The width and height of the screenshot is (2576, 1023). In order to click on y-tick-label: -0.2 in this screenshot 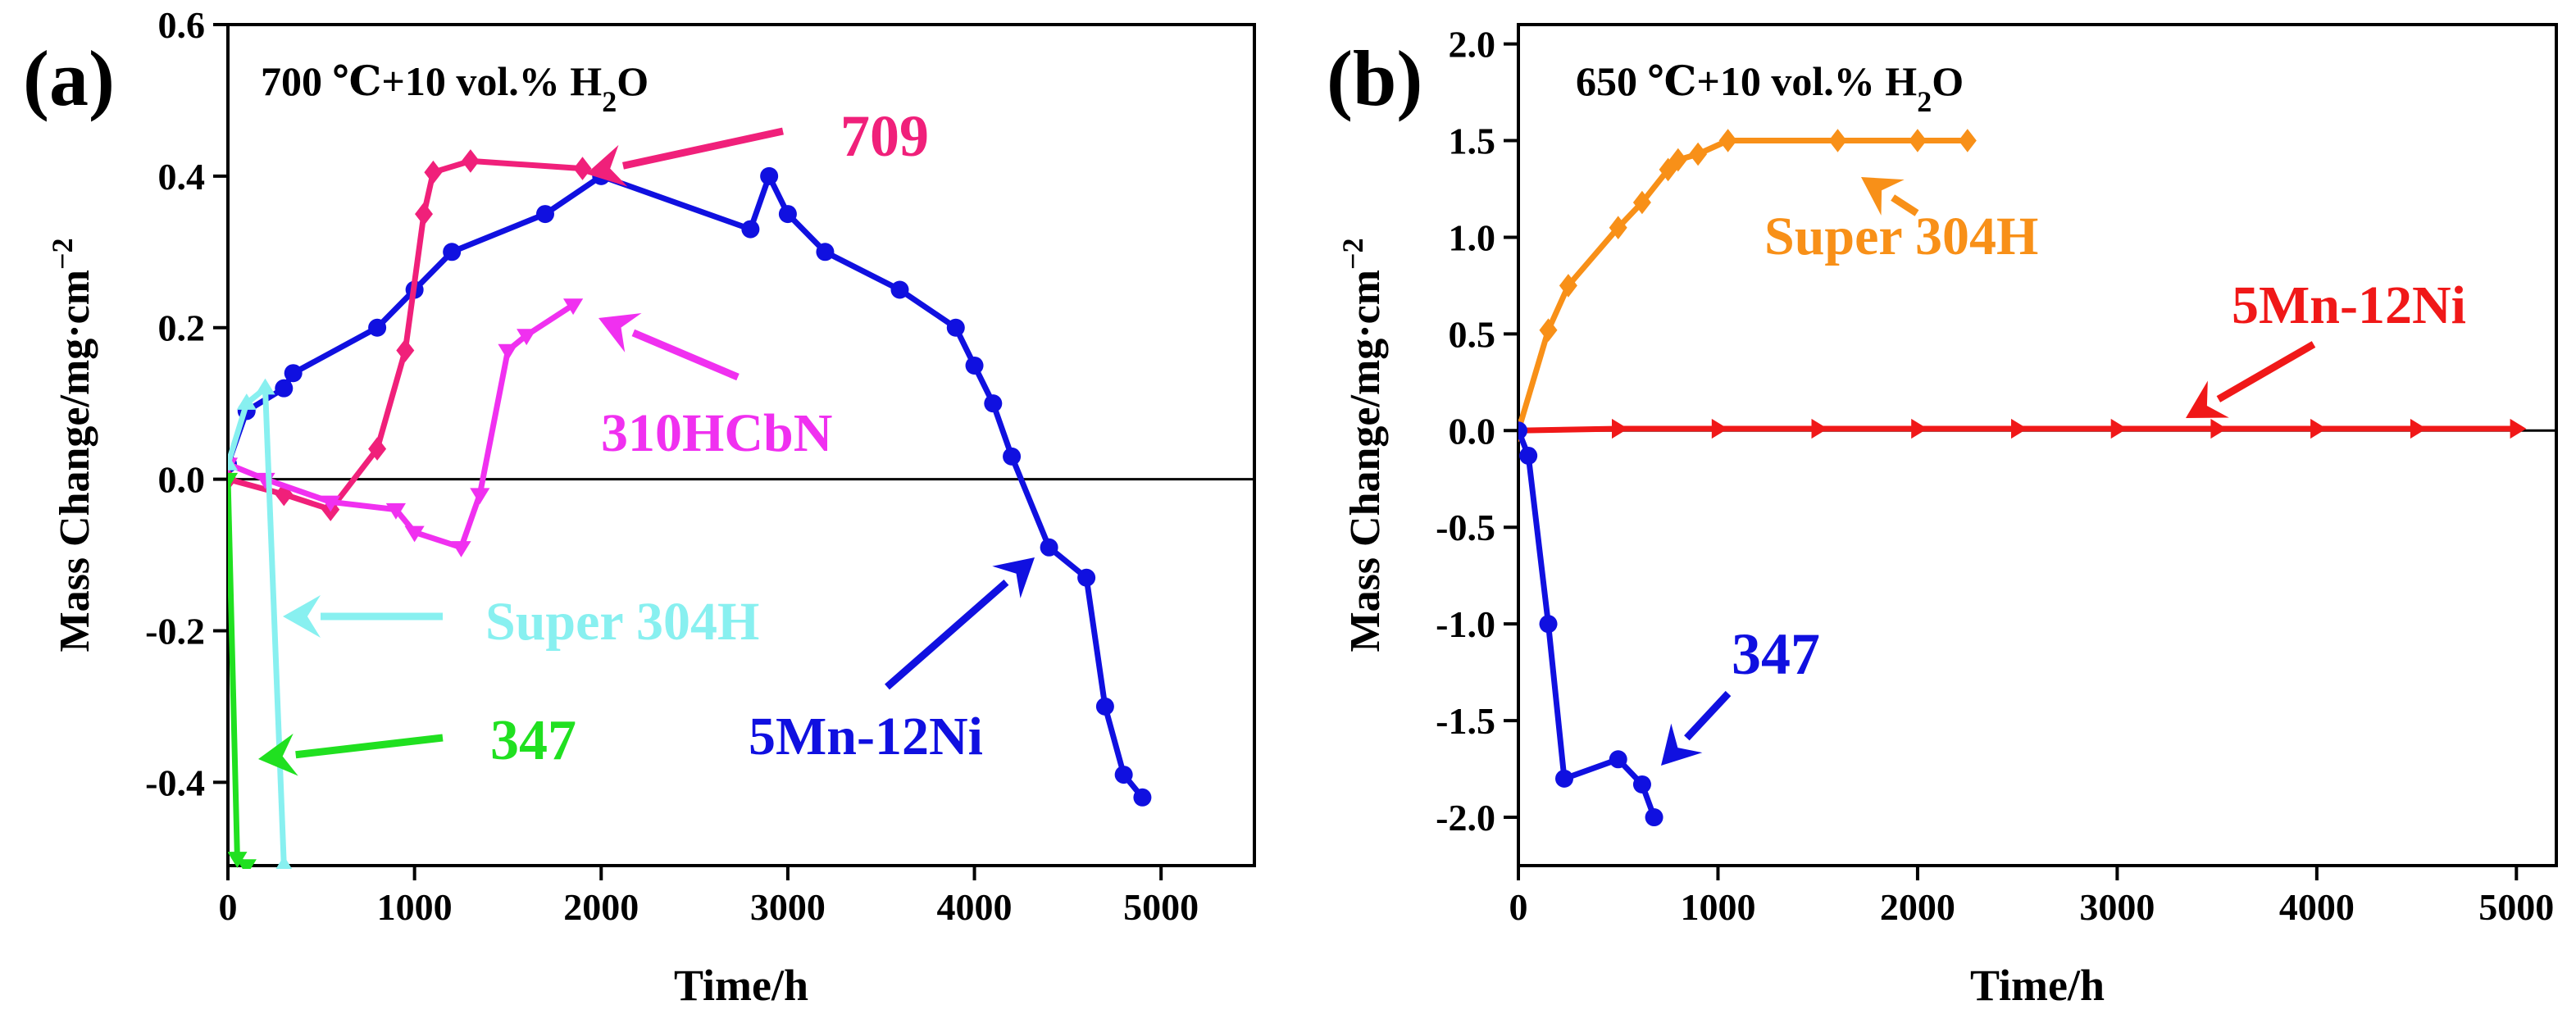, I will do `click(175, 631)`.